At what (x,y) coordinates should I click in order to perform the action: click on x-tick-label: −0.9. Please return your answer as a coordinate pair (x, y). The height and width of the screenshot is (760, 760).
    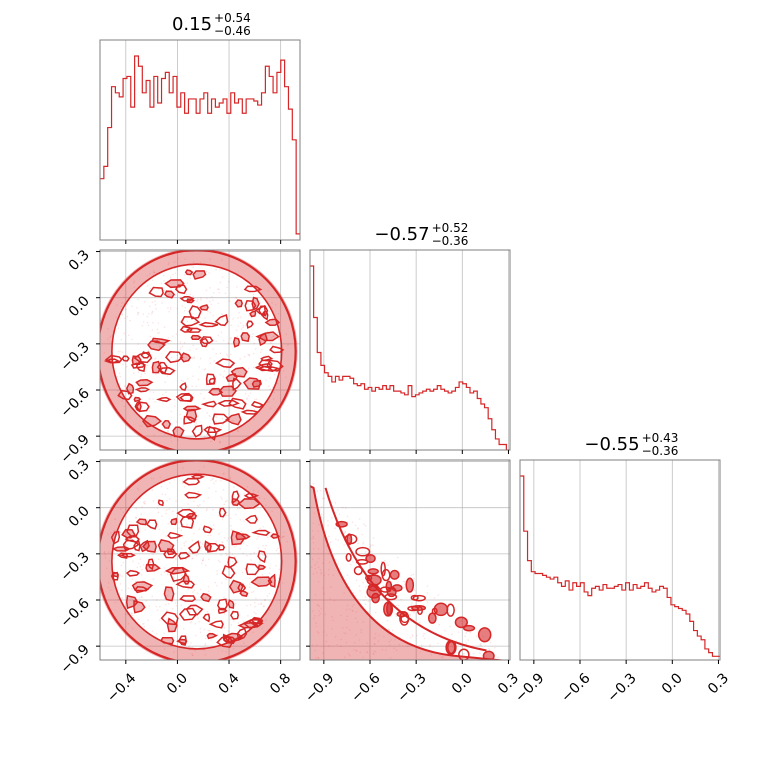
    Looking at the image, I should click on (319, 687).